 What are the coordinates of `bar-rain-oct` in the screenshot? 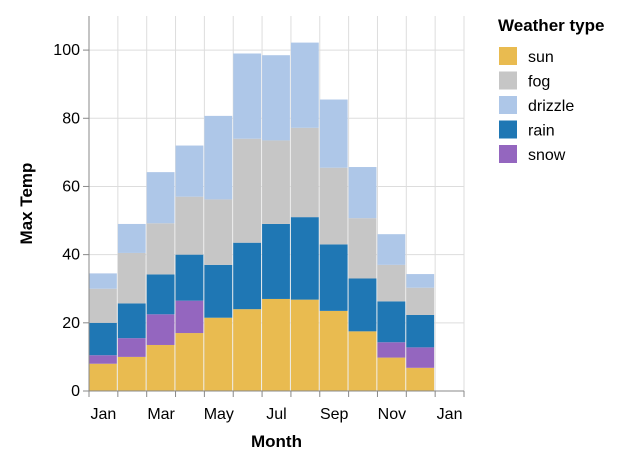 It's located at (362, 305).